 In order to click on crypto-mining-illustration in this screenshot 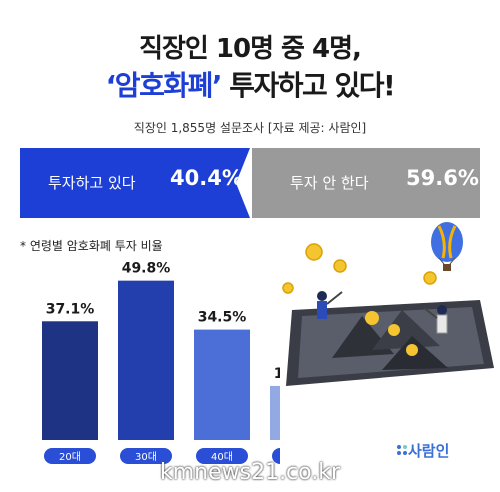, I will do `click(388, 304)`.